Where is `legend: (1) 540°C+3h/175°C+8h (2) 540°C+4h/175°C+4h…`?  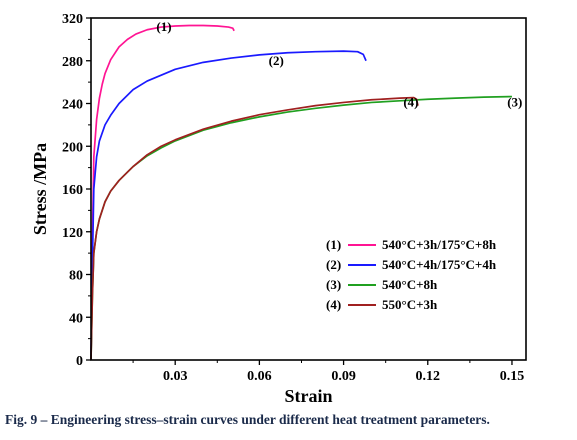
legend: (1) 540°C+3h/175°C+8h (2) 540°C+4h/175°C+4h… is located at coordinates (411, 274).